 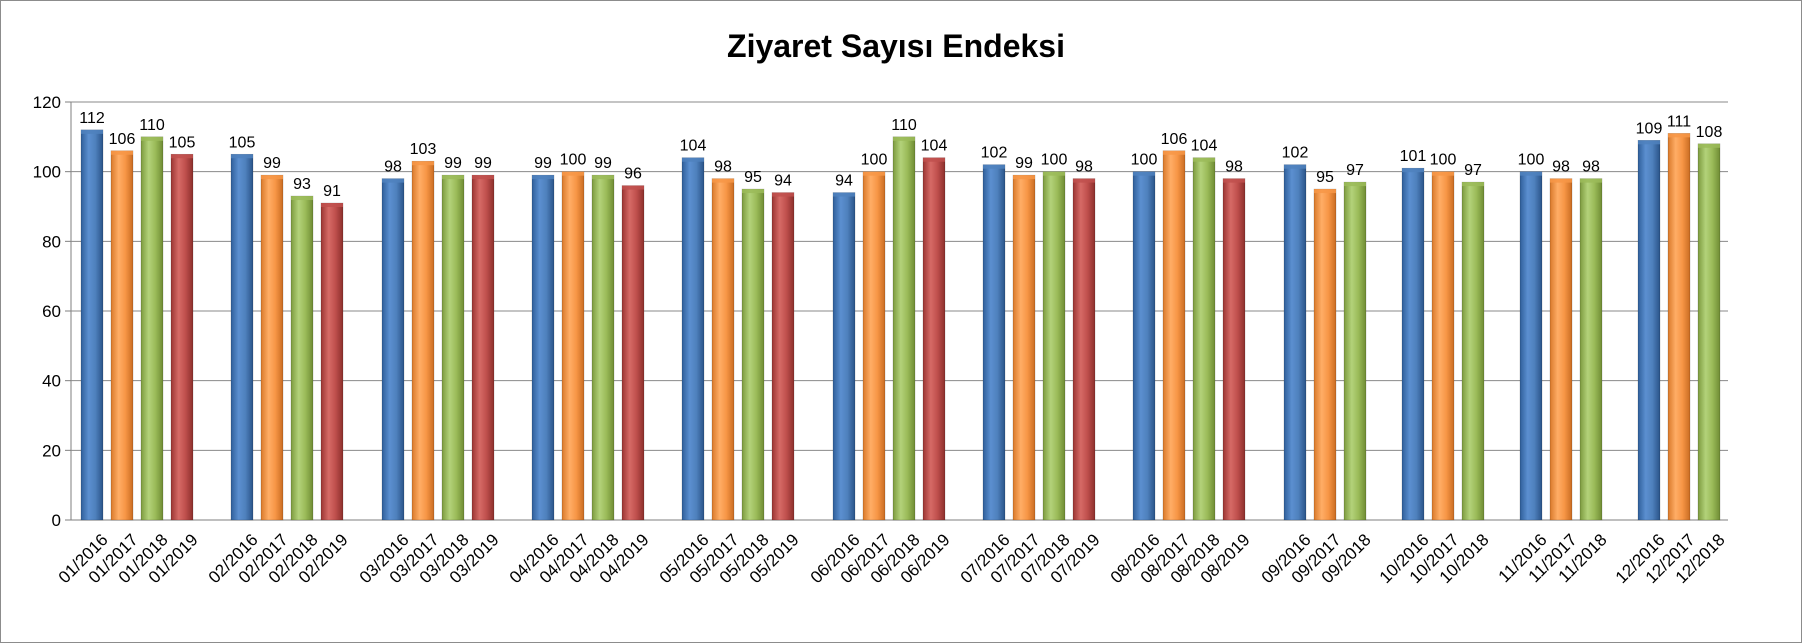 What do you see at coordinates (1649, 128) in the screenshot?
I see `data-label: 109` at bounding box center [1649, 128].